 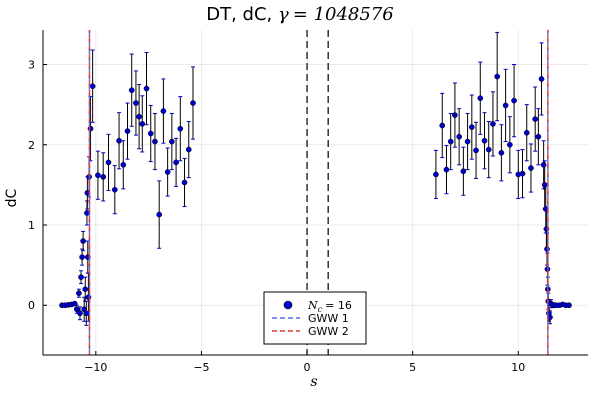 What do you see at coordinates (12, 197) in the screenshot?
I see `y-axis-label: dC` at bounding box center [12, 197].